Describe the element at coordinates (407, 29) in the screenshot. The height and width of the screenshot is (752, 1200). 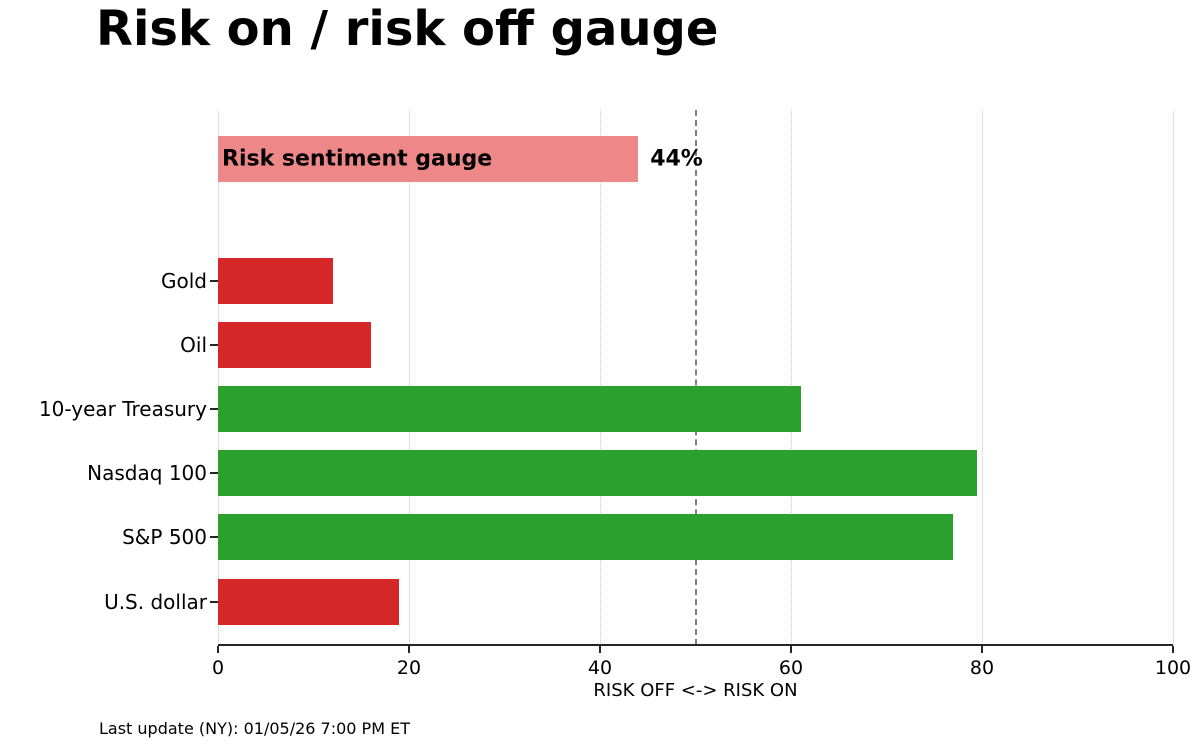
I see `page-title: Risk on / risk off gauge` at that location.